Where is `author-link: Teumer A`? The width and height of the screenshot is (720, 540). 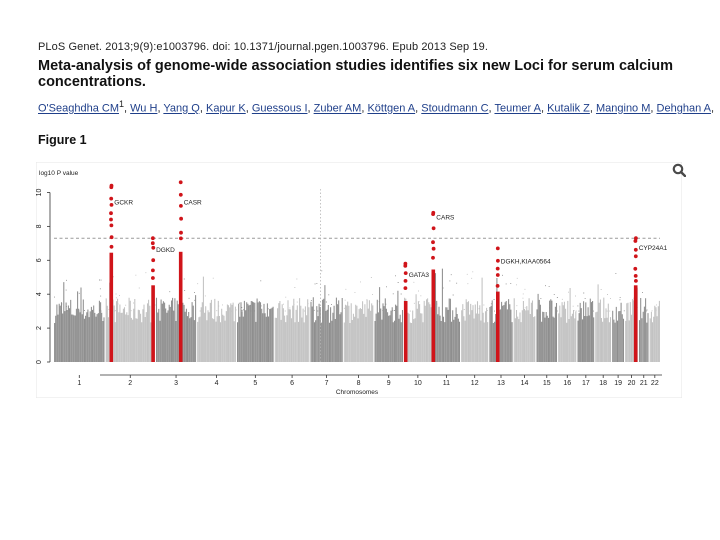
author-link: Teumer A is located at coordinates (517, 108).